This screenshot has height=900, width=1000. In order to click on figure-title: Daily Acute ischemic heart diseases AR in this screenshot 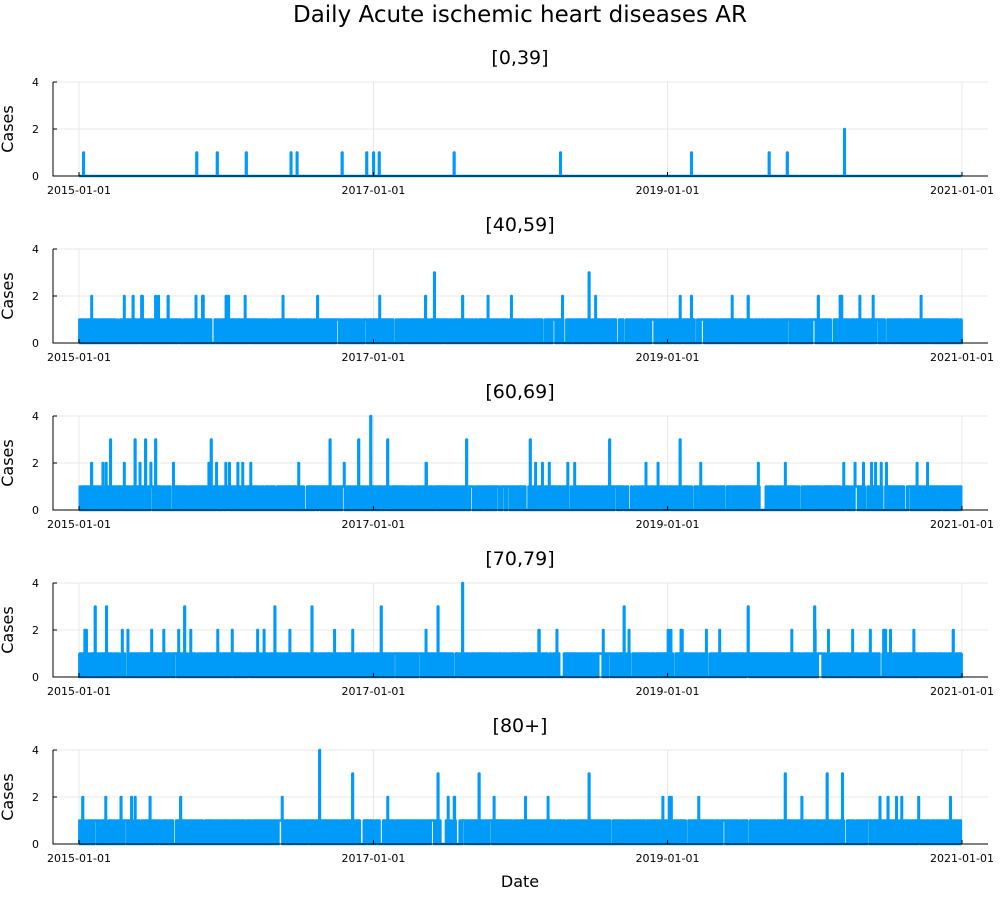, I will do `click(519, 15)`.